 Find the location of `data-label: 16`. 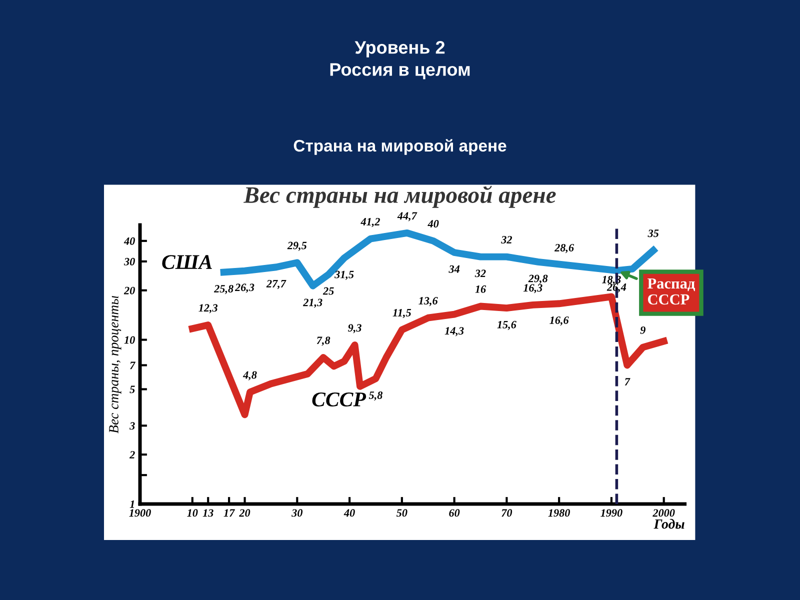

data-label: 16 is located at coordinates (480, 289).